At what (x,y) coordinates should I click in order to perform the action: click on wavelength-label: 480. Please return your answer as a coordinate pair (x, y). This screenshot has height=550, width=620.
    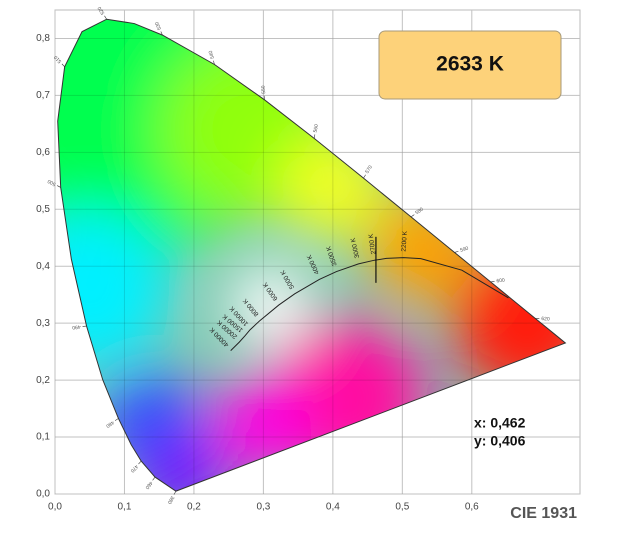
    Looking at the image, I should click on (110, 424).